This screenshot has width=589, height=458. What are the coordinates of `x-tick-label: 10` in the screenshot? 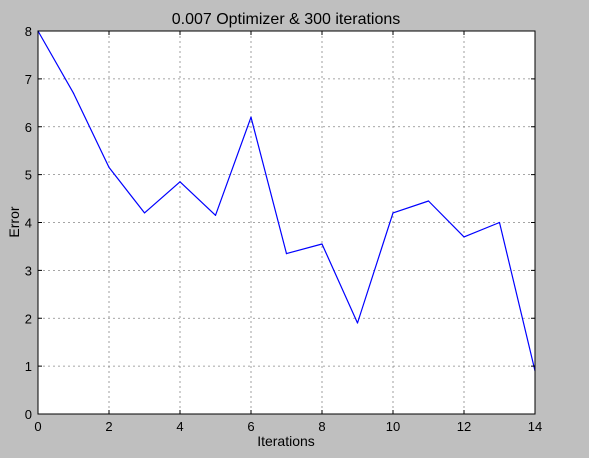 It's located at (393, 426).